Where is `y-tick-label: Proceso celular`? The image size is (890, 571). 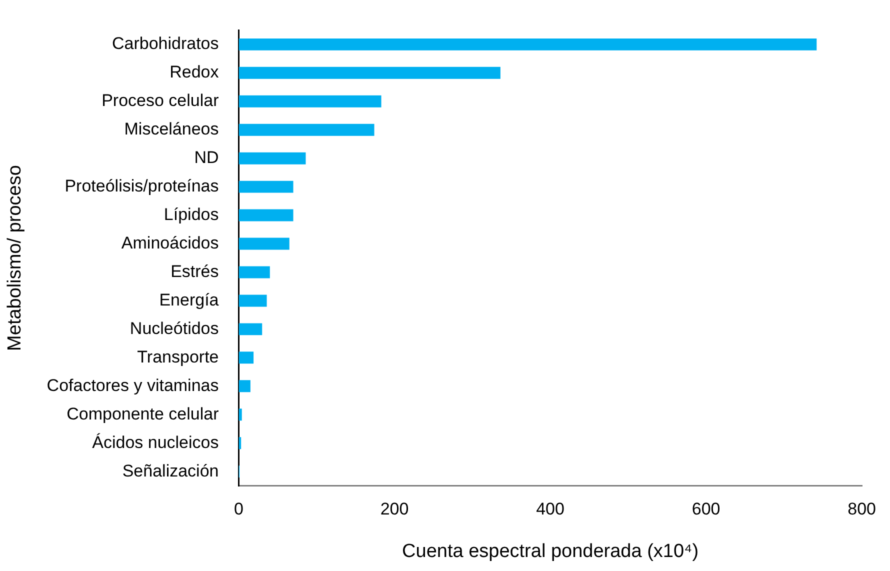
y-tick-label: Proceso celular is located at coordinates (161, 100).